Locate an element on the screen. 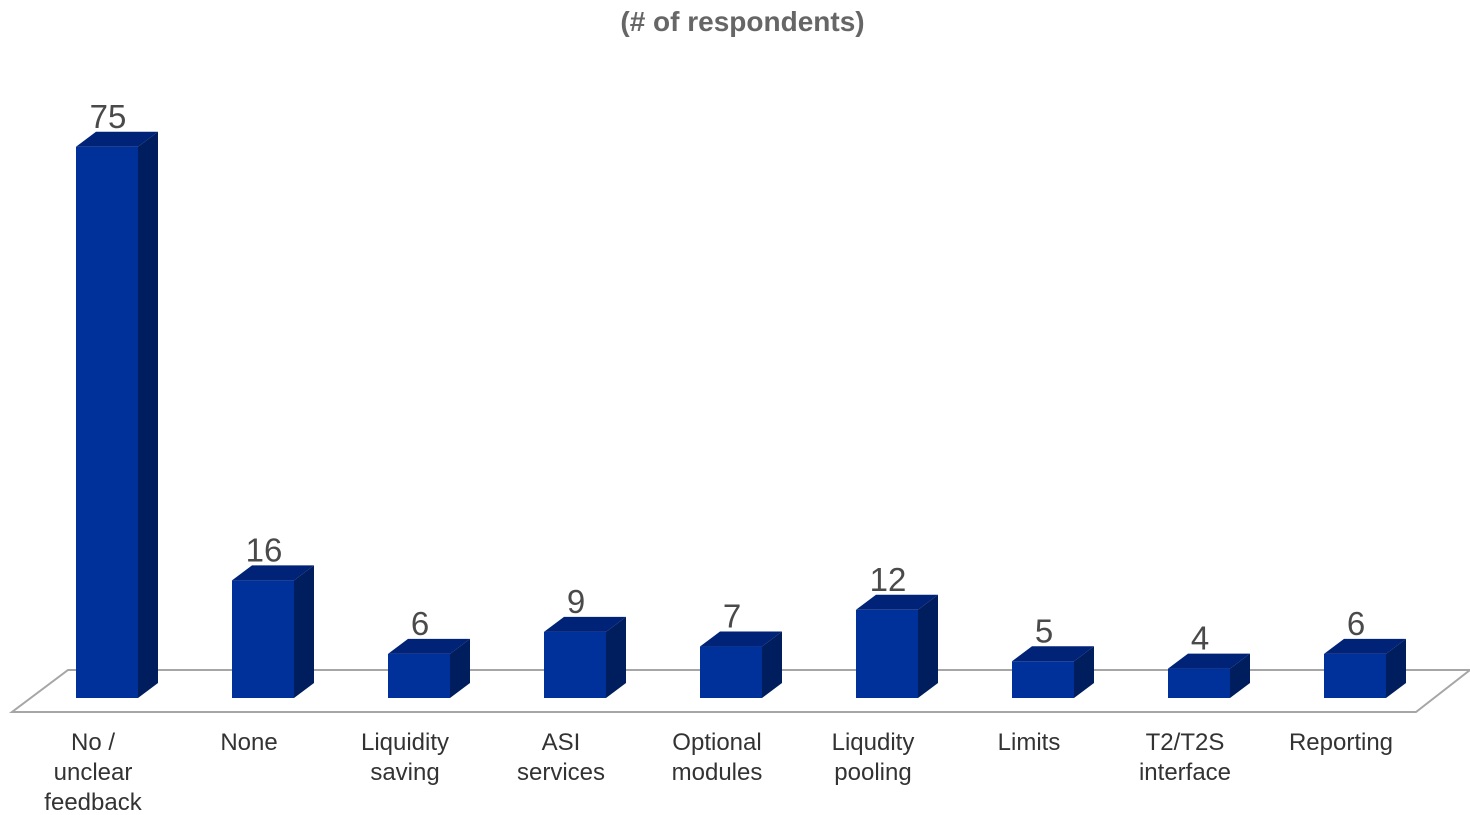  category-label: Liquidity saving is located at coordinates (405, 757).